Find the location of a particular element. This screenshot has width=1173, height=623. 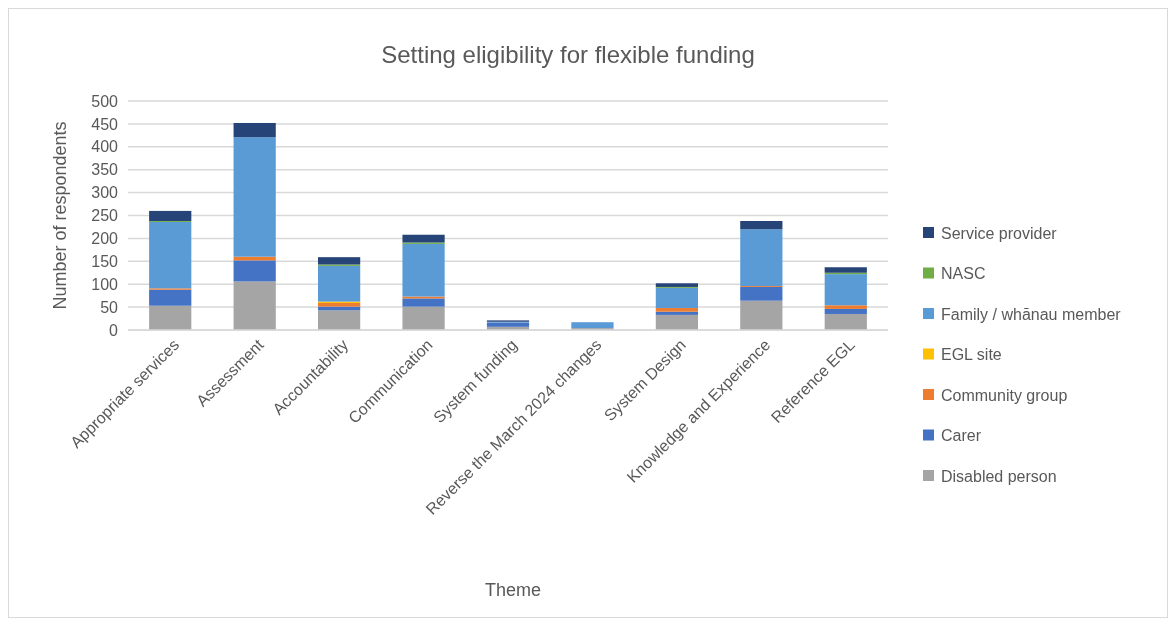

y-tick-label: 450 is located at coordinates (105, 124).